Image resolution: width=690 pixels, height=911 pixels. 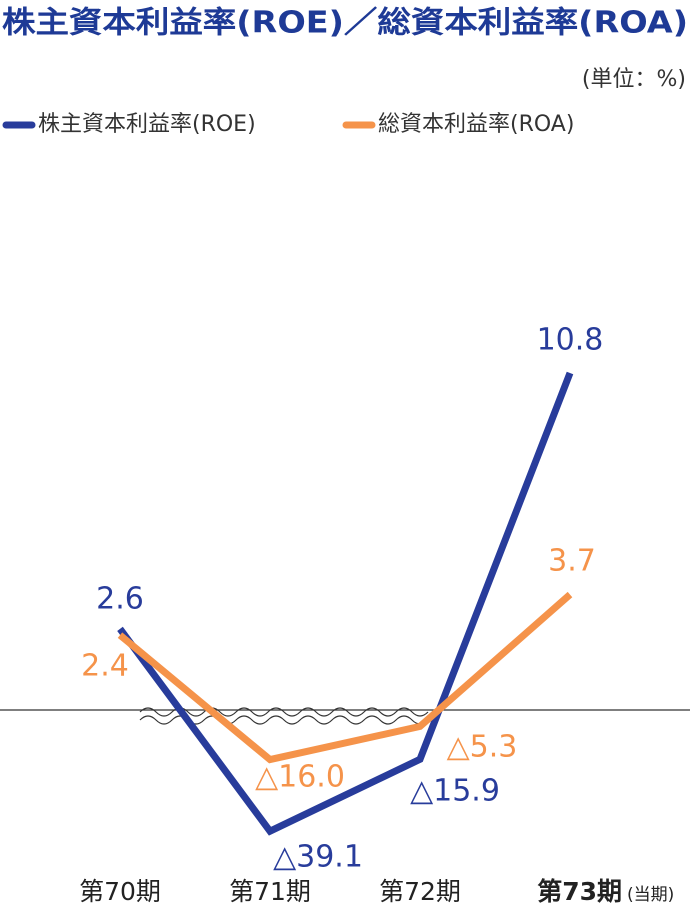 I want to click on data-label: △16.0, so click(x=300, y=777).